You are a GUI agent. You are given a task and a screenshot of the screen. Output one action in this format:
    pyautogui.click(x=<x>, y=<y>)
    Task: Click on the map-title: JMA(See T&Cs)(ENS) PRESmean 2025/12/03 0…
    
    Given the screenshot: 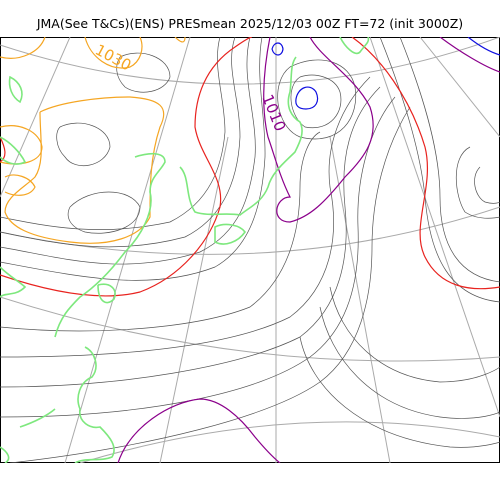 What is the action you would take?
    pyautogui.click(x=250, y=23)
    